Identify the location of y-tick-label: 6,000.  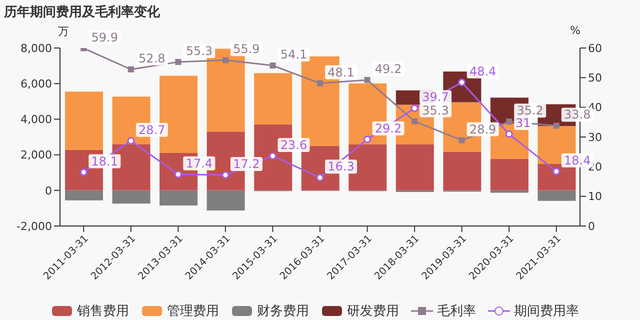
(36, 84).